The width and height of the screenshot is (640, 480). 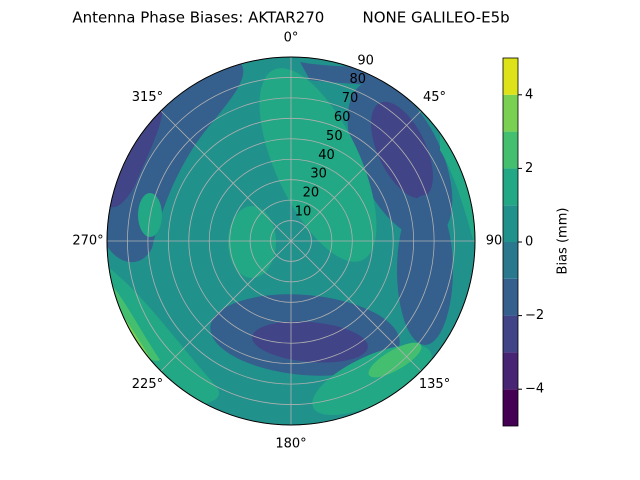 I want to click on theta-tick-label: 180°, so click(x=290, y=444).